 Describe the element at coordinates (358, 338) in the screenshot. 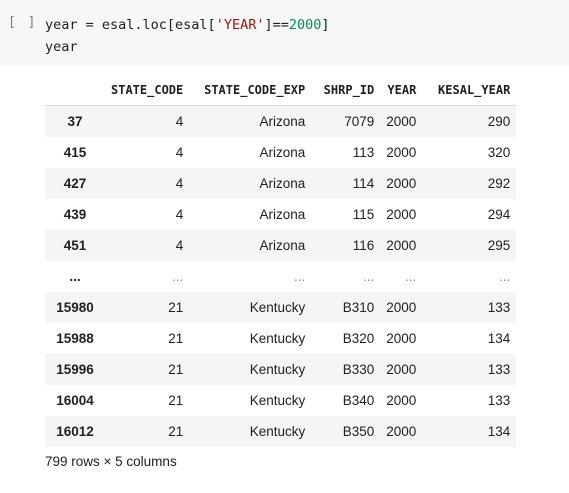

I see `table-cell: B320` at that location.